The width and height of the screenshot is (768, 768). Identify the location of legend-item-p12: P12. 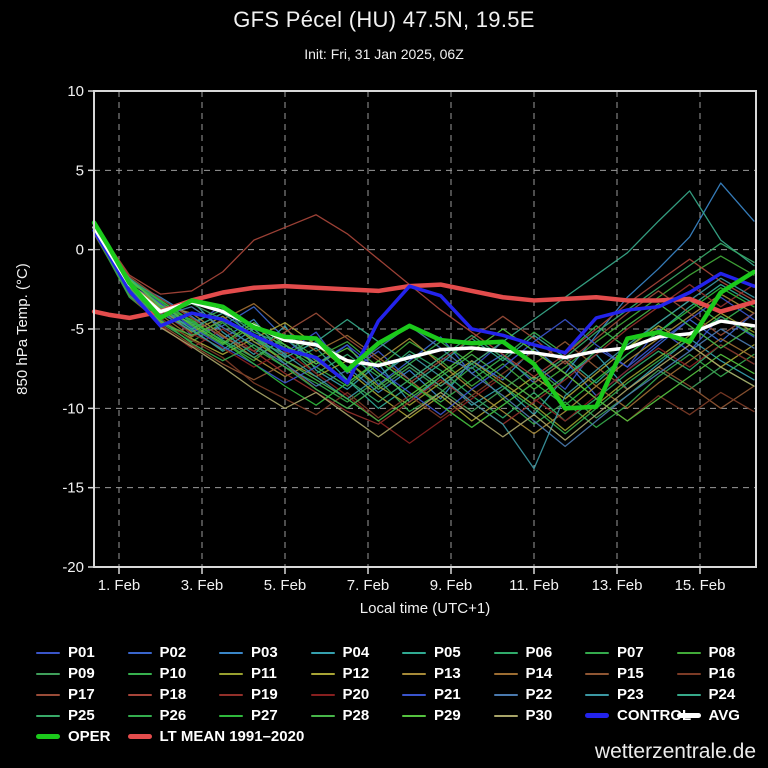
(356, 673).